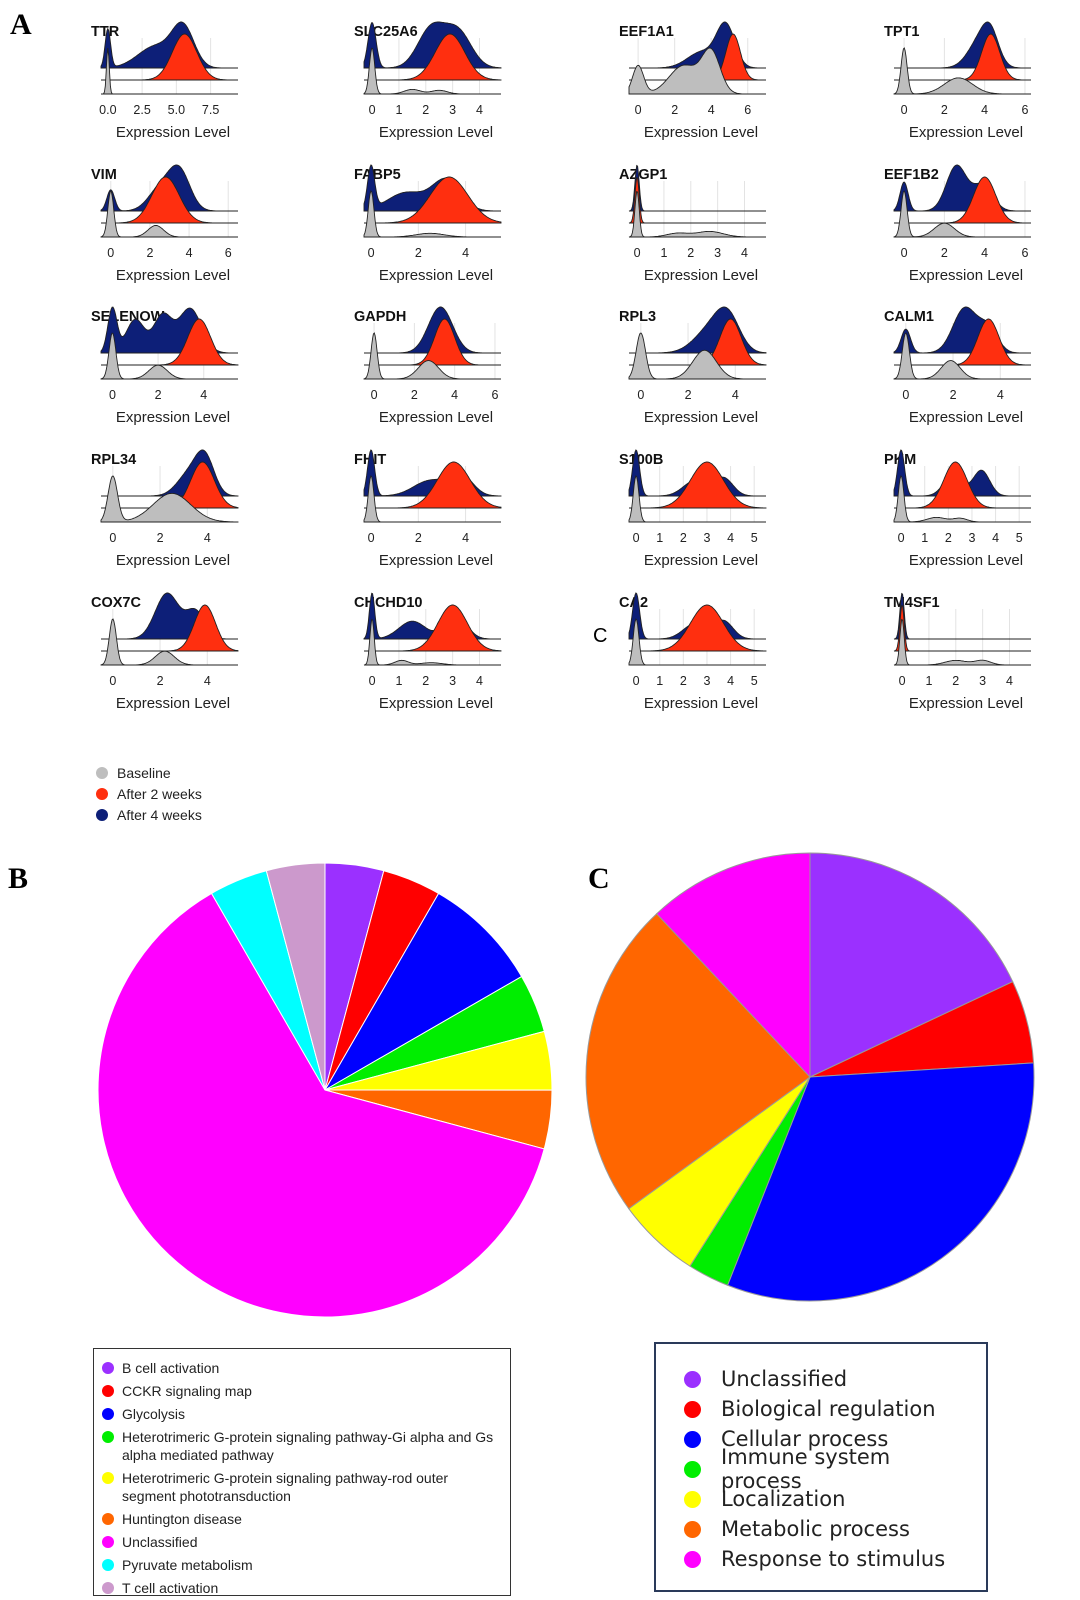 The width and height of the screenshot is (1080, 1600). Describe the element at coordinates (815, 1529) in the screenshot. I see `legend-label: Metabolic process` at that location.